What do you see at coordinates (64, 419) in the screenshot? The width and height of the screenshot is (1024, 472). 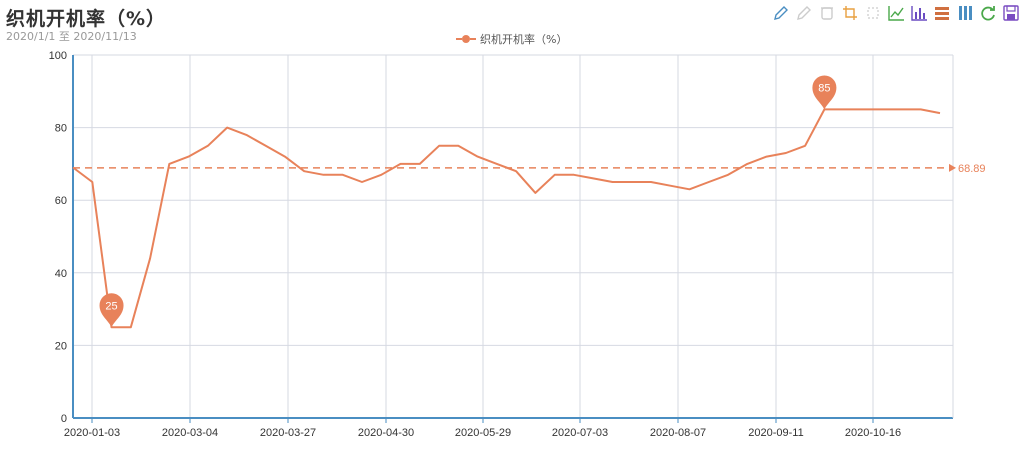 I see `y-tick-label: 0` at bounding box center [64, 419].